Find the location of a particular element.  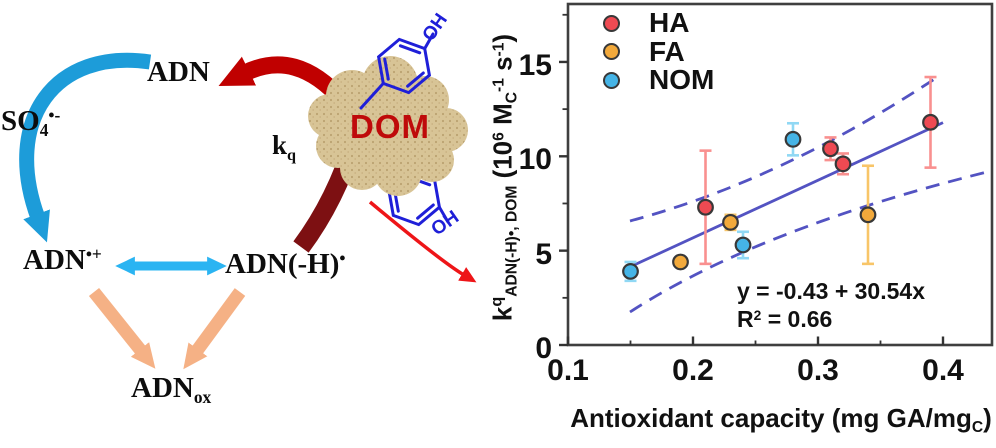

fit-r-squared: R2 = 0.66 is located at coordinates (785, 319).